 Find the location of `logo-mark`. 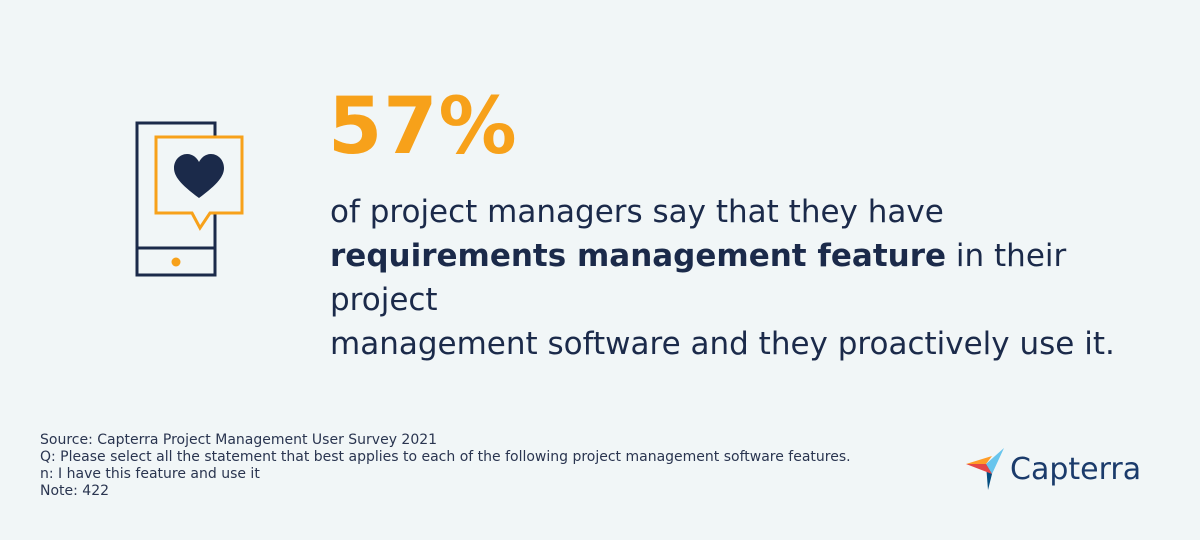

logo-mark is located at coordinates (985, 469).